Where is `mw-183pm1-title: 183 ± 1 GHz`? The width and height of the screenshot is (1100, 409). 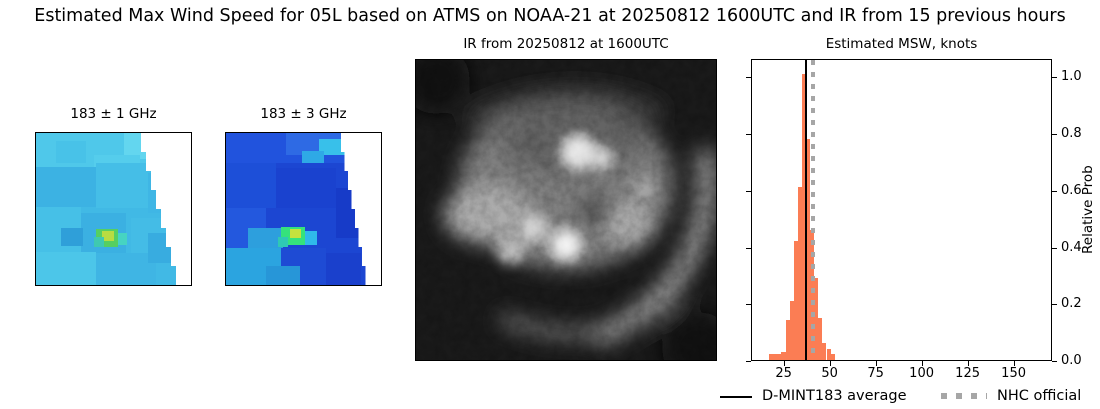 mw-183pm1-title: 183 ± 1 GHz is located at coordinates (113, 114).